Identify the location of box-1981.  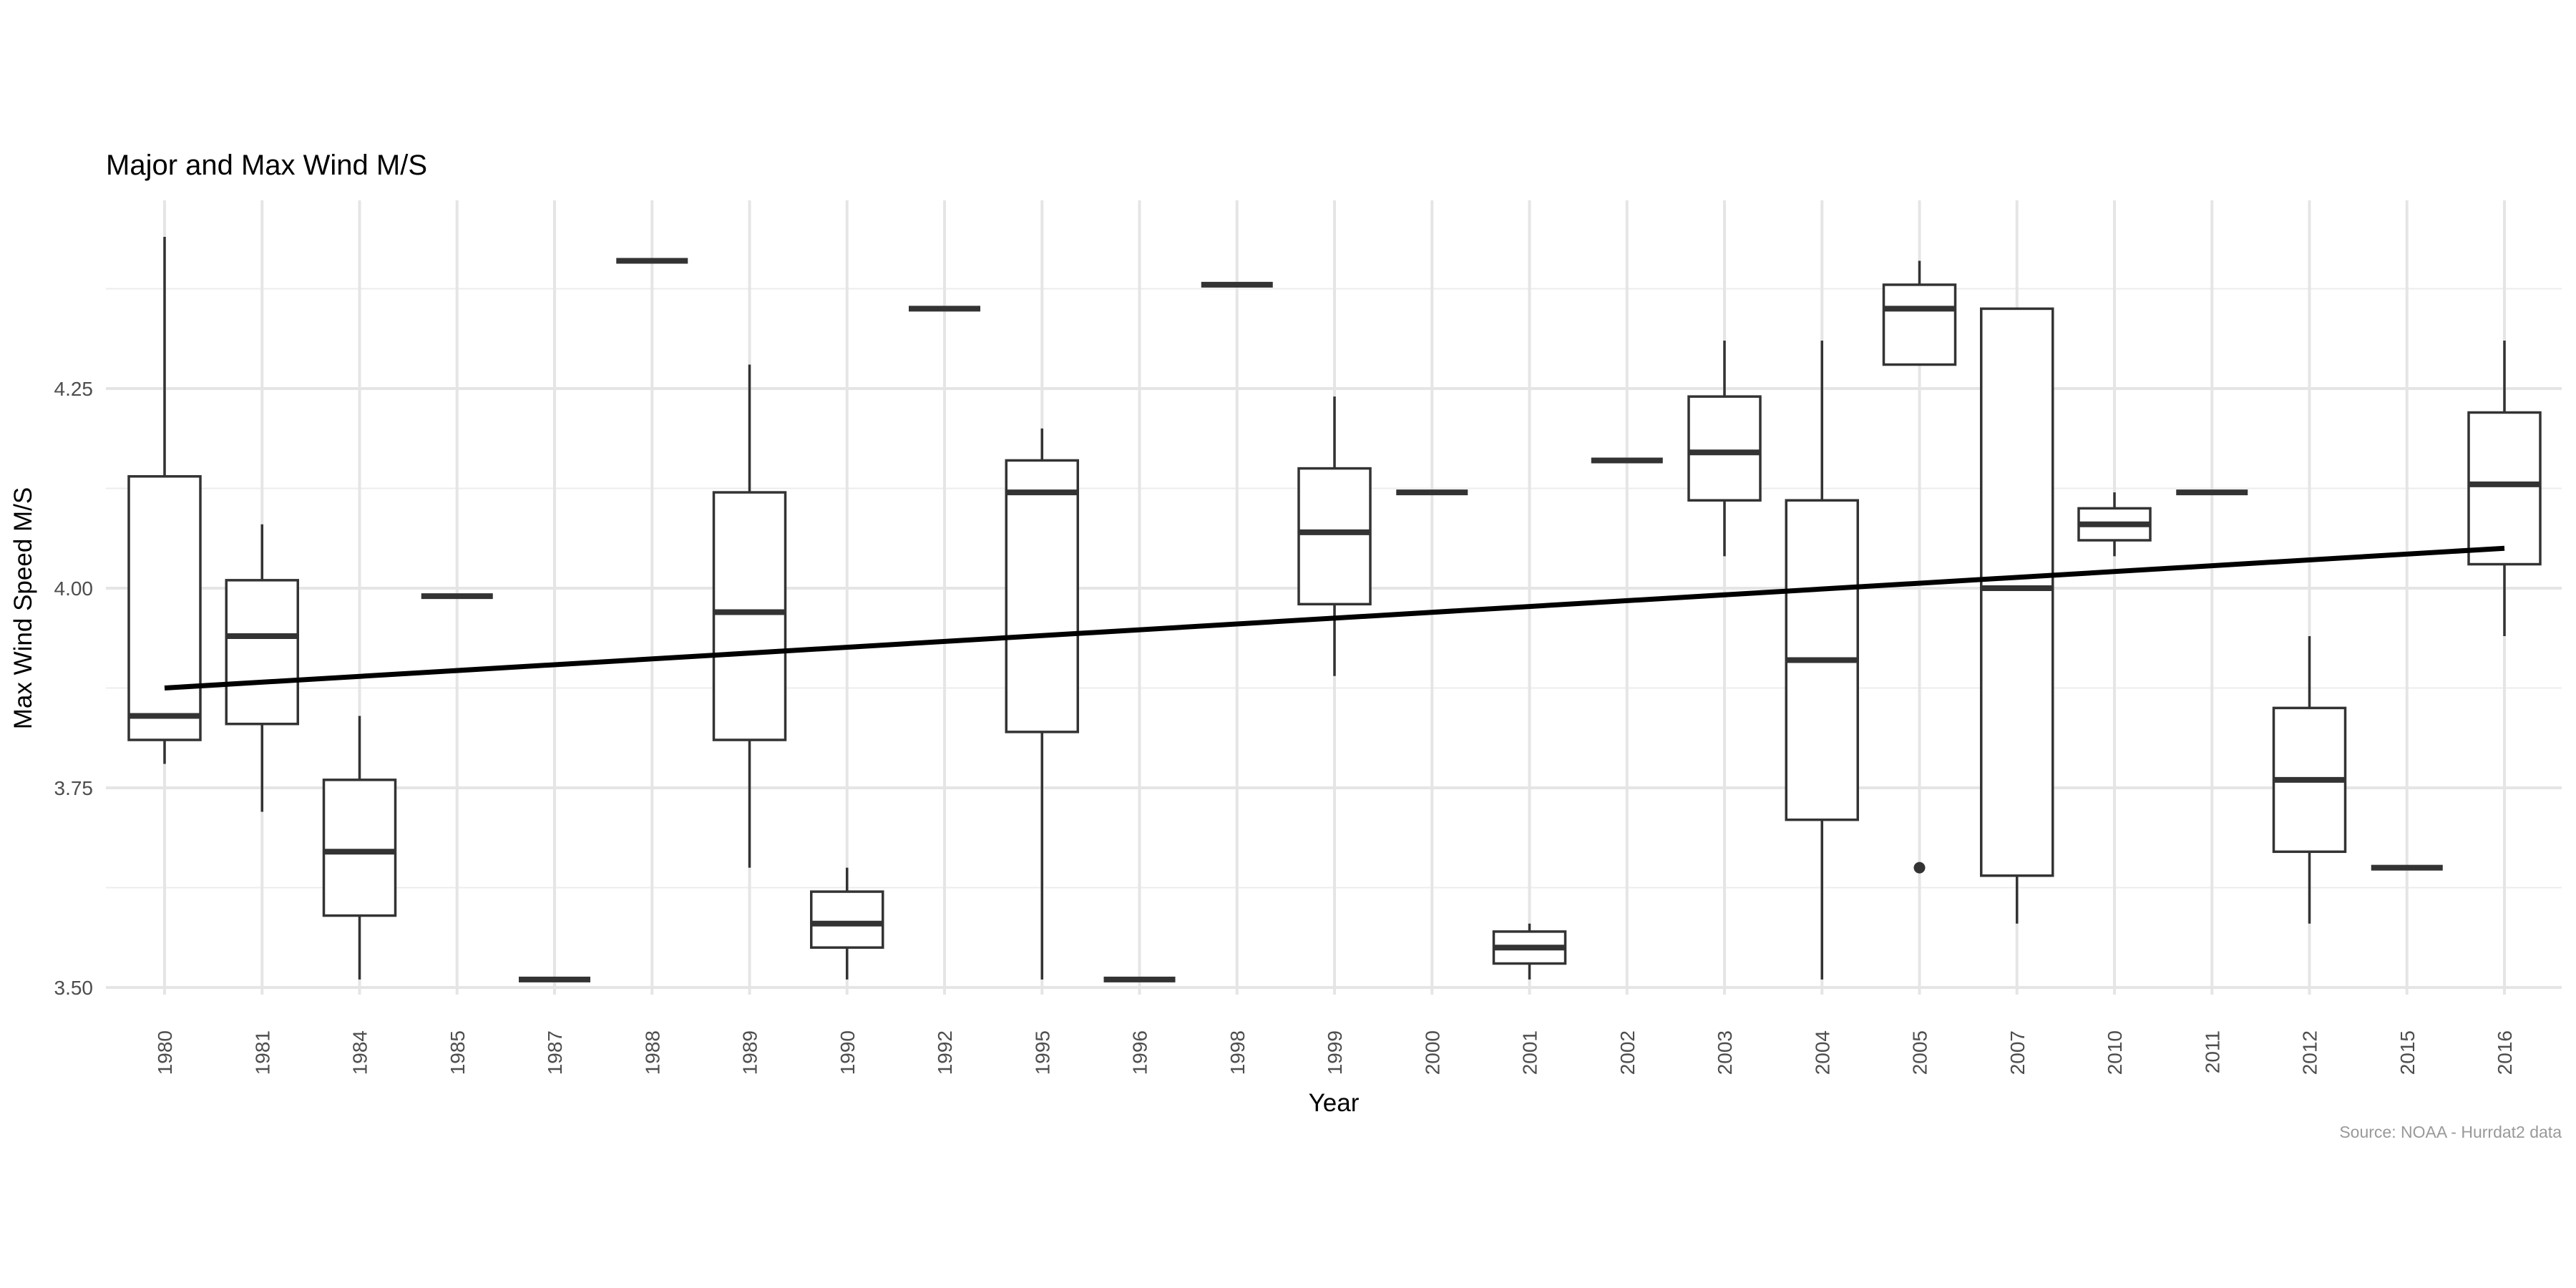
(262, 668).